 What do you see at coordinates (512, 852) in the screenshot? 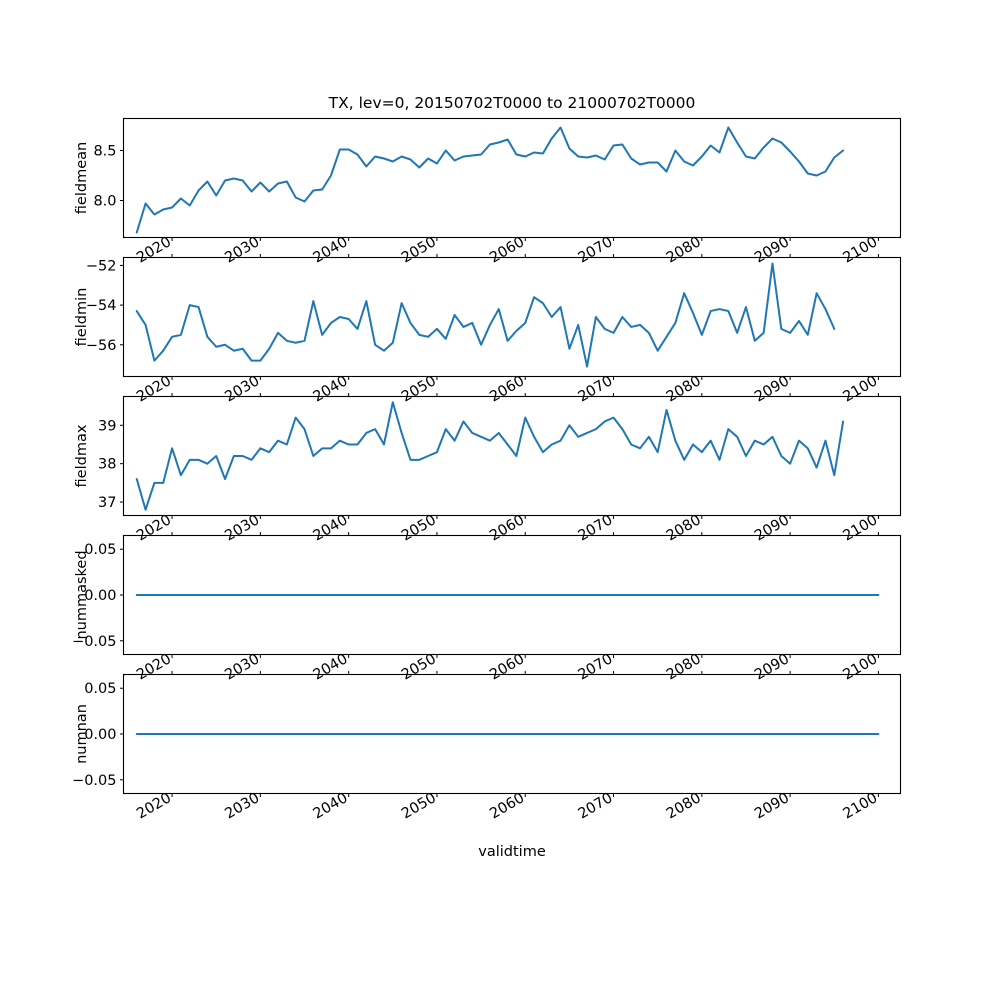
I see `x-axis-label: validtime` at bounding box center [512, 852].